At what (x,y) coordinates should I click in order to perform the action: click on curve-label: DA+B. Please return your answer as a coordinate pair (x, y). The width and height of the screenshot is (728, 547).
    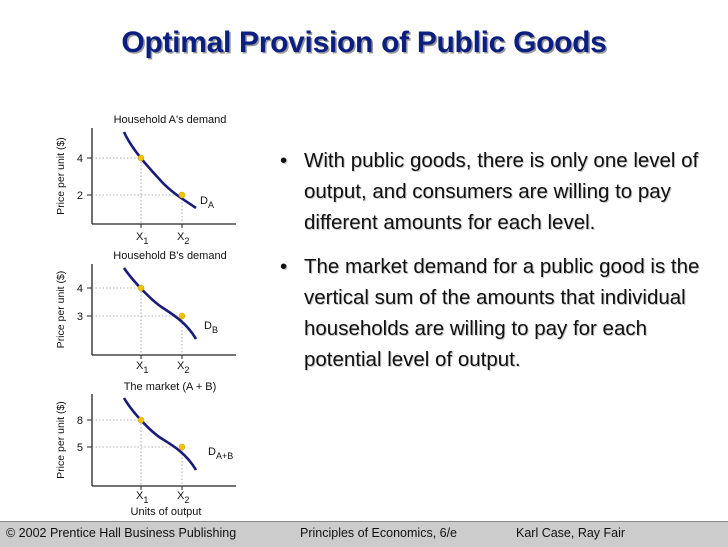
    Looking at the image, I should click on (220, 453).